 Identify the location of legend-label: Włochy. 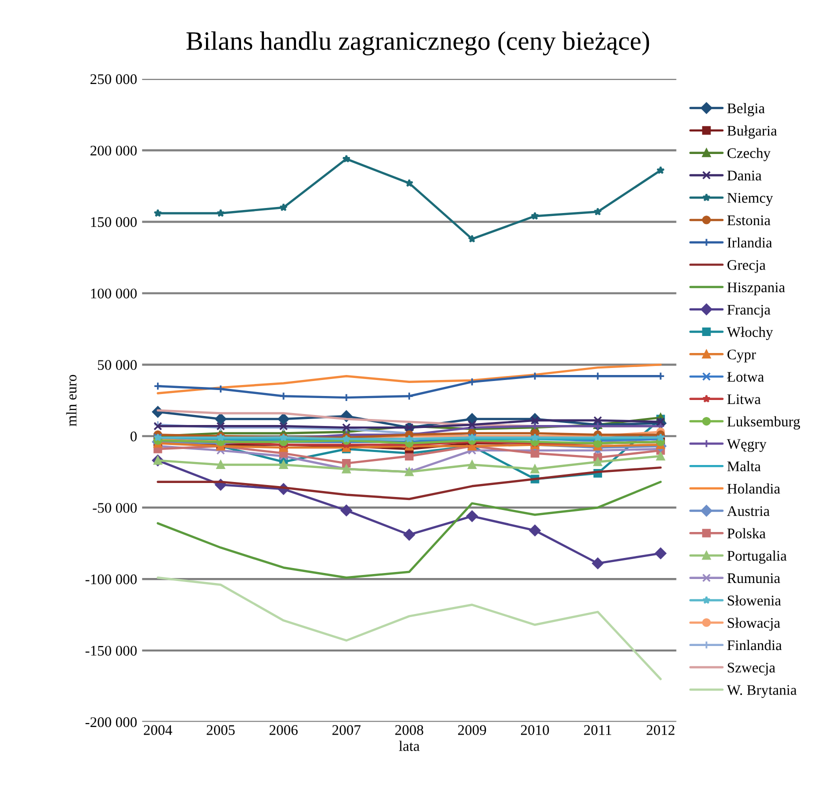
(749, 333).